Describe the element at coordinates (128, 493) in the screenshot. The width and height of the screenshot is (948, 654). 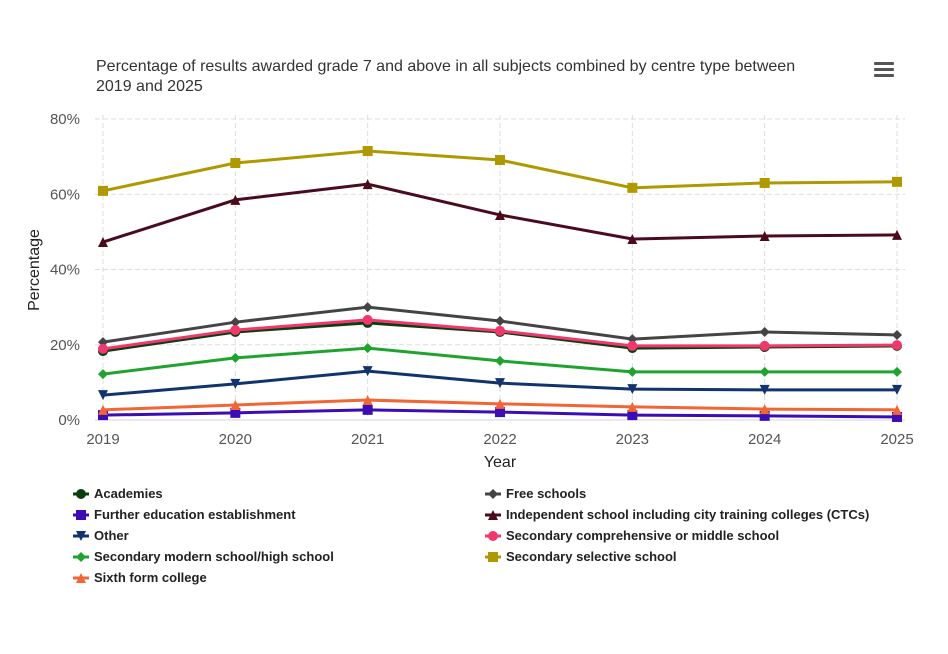
I see `legend-label: Academies` at that location.